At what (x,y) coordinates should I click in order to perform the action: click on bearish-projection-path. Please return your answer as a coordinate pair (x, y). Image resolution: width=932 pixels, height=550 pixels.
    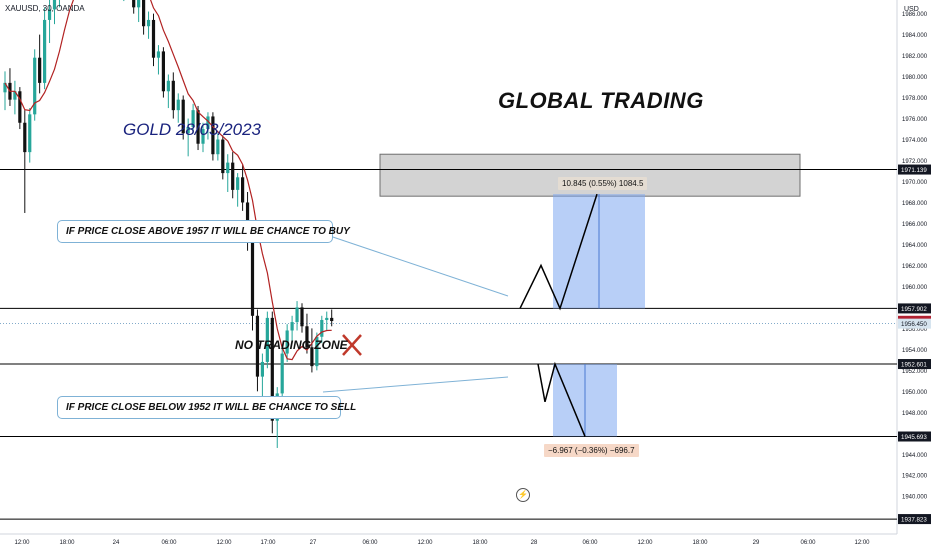
    Looking at the image, I should click on (561, 399).